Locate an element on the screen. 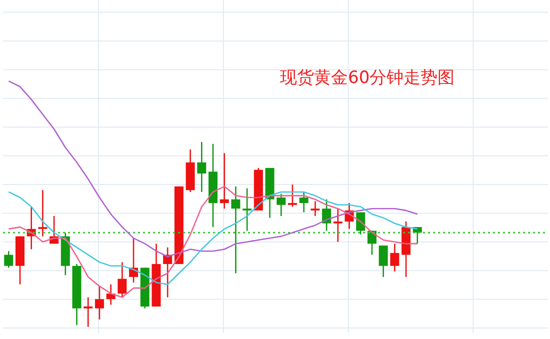 This screenshot has width=550, height=339. chart-title: 现货黄金60分钟走势图 is located at coordinates (367, 78).